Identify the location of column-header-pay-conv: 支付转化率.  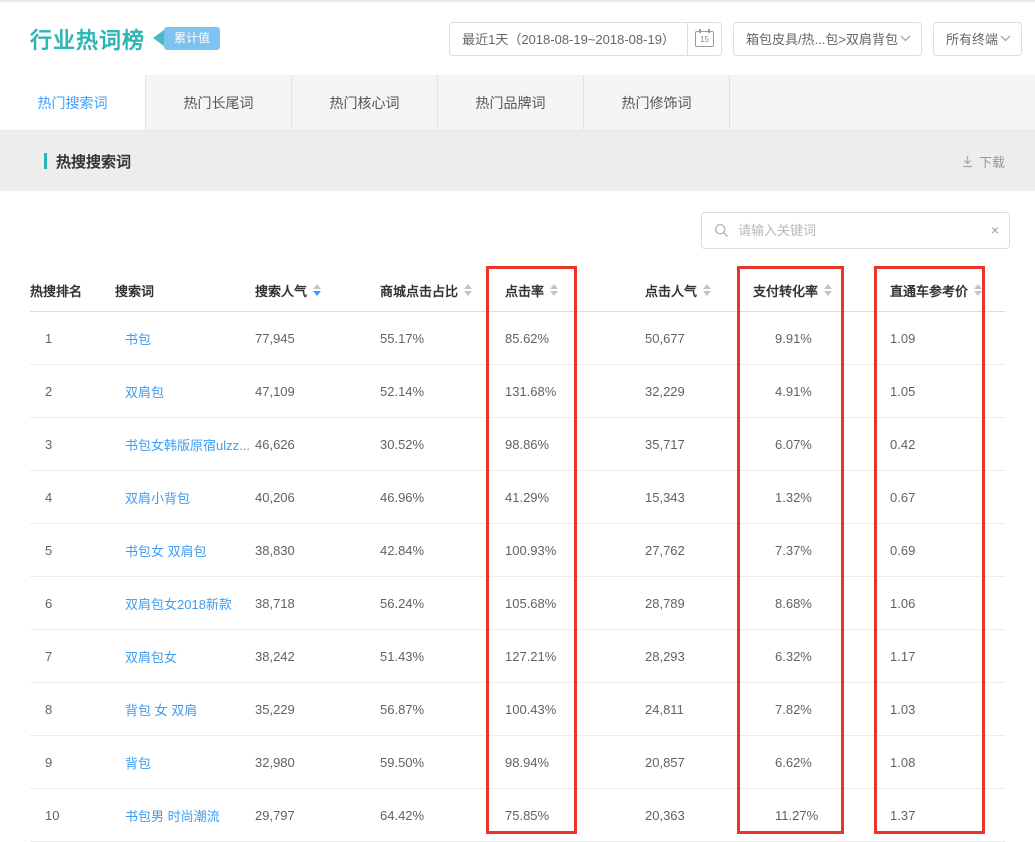
(810, 290).